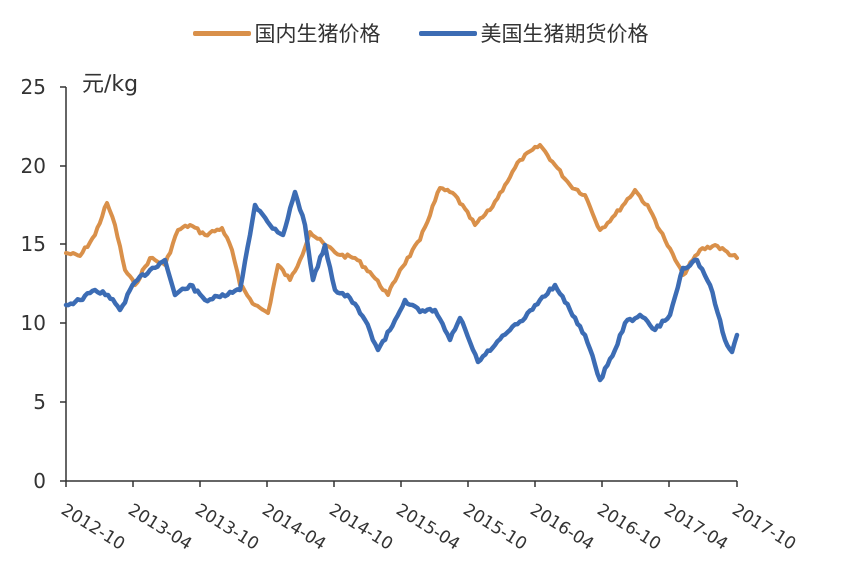  What do you see at coordinates (33, 166) in the screenshot?
I see `y-tick-label: 20` at bounding box center [33, 166].